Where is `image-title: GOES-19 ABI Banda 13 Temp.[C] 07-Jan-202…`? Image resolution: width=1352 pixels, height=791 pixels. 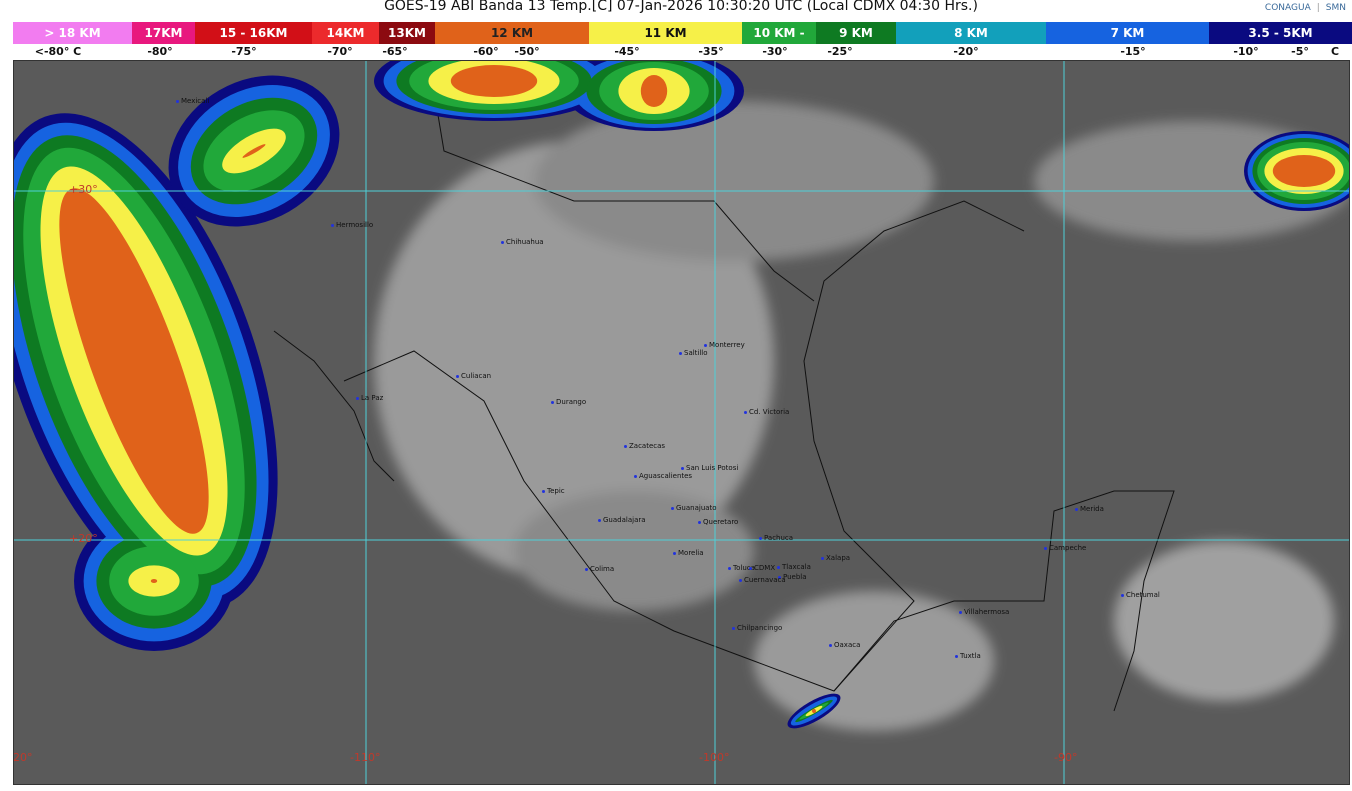
image-title: GOES-19 ABI Banda 13 Temp.[C] 07-Jan-202… is located at coordinates (681, 7).